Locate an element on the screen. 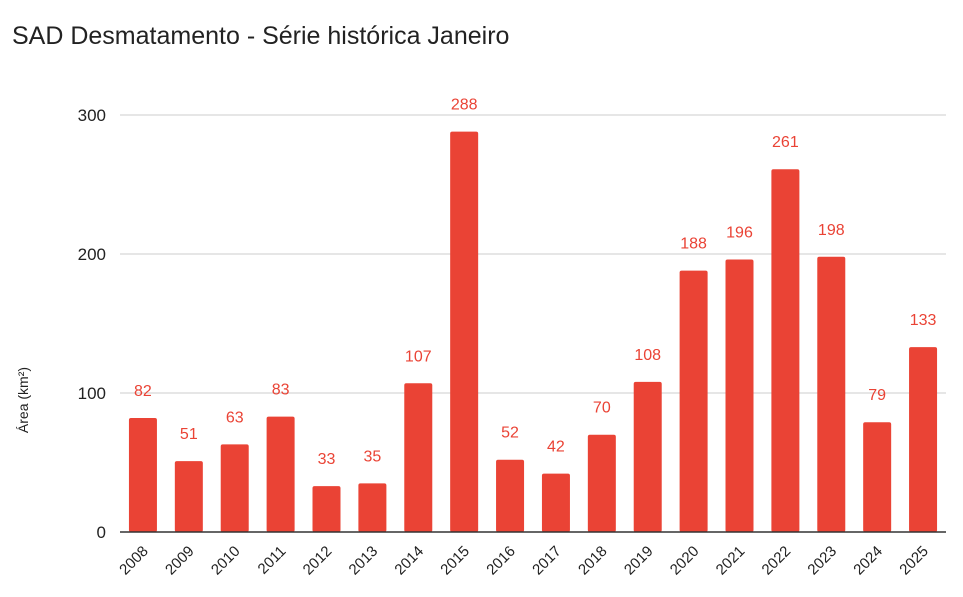  data-label: 133 is located at coordinates (923, 320).